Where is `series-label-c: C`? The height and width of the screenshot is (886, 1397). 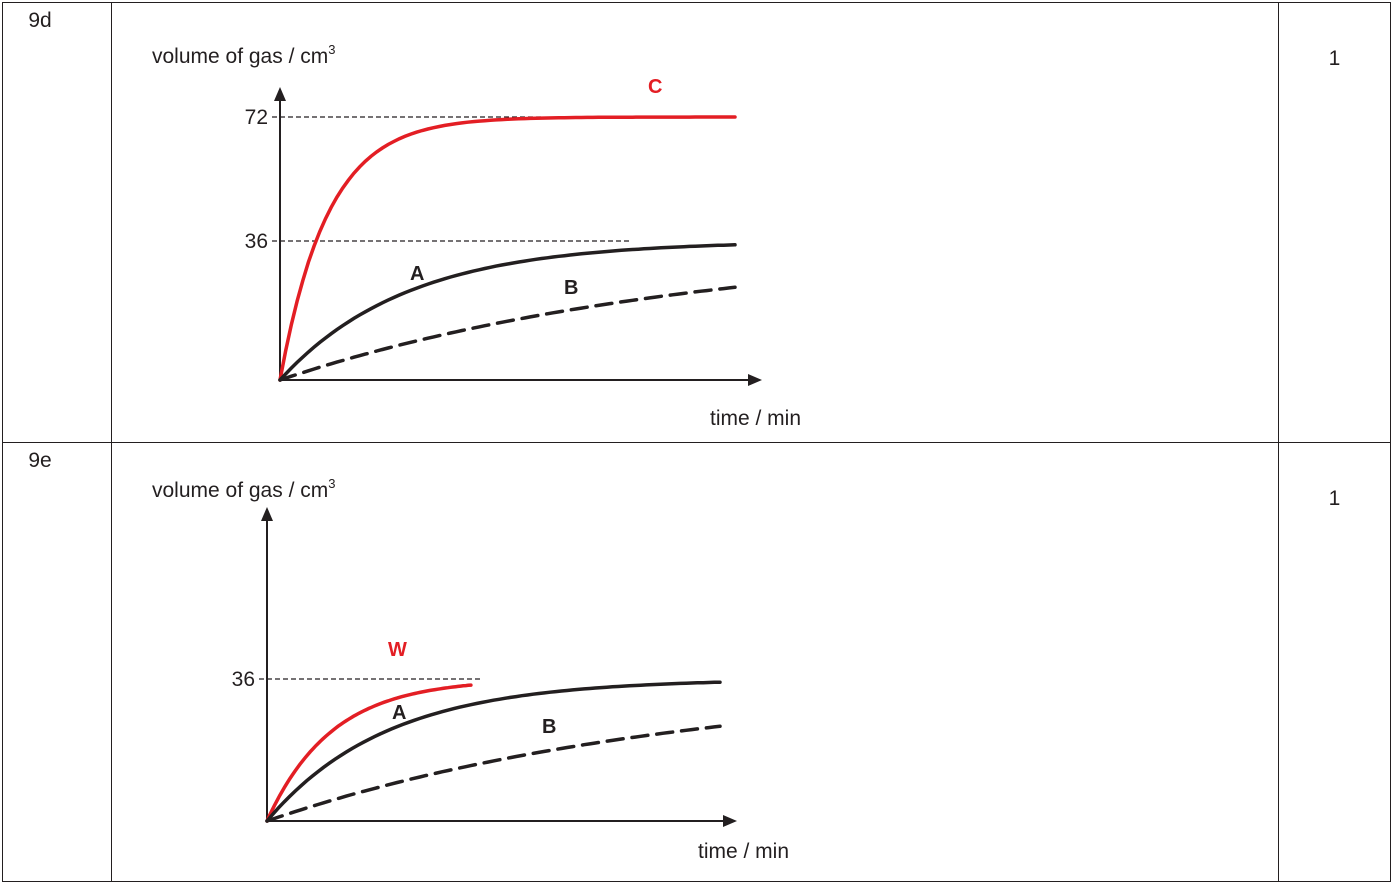 series-label-c: C is located at coordinates (655, 87).